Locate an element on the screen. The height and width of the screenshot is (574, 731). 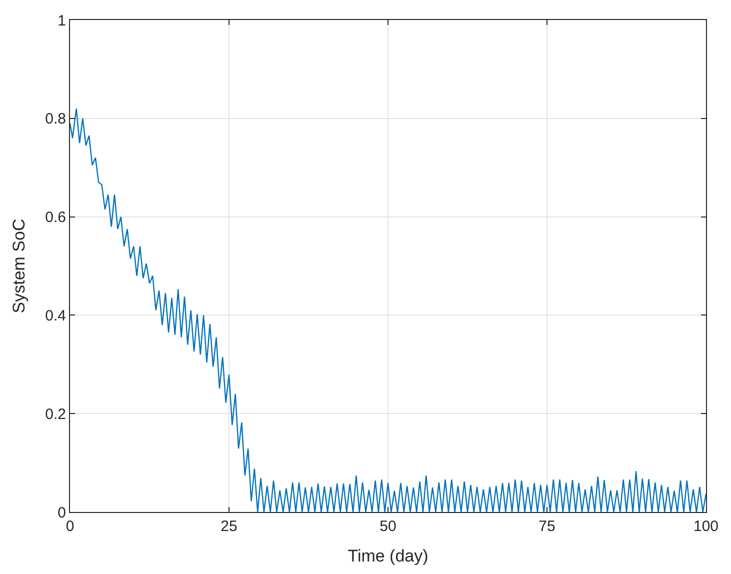
y-tick-label: 0 is located at coordinates (62, 513).